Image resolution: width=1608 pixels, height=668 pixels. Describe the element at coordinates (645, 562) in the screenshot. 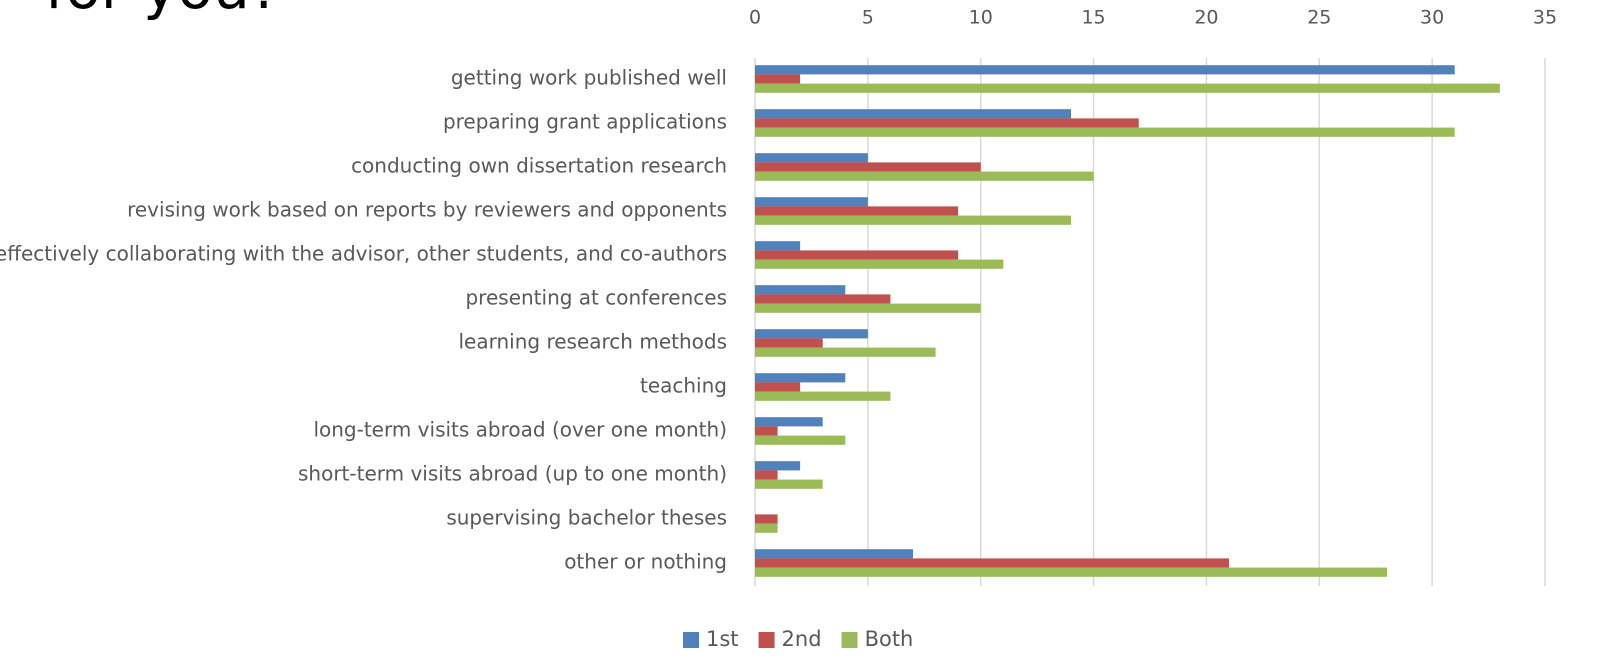

I see `y-tick-label: other or nothing` at that location.